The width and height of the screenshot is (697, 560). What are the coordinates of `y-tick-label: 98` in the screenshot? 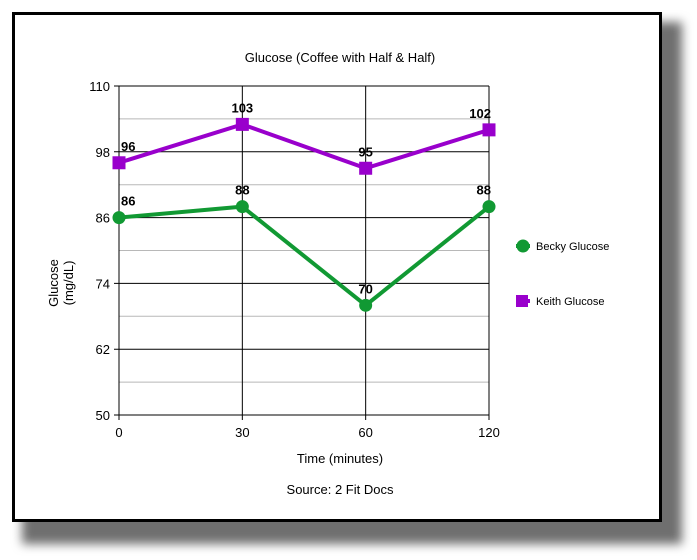 It's located at (103, 152).